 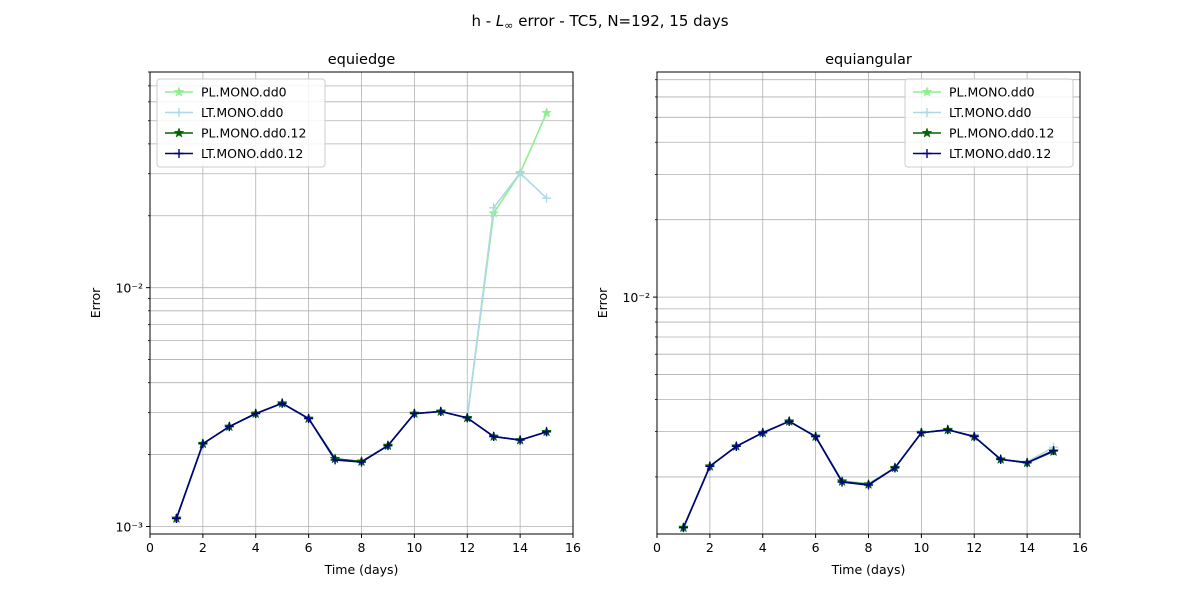 What do you see at coordinates (868, 60) in the screenshot?
I see `axes-title: equiangular` at bounding box center [868, 60].